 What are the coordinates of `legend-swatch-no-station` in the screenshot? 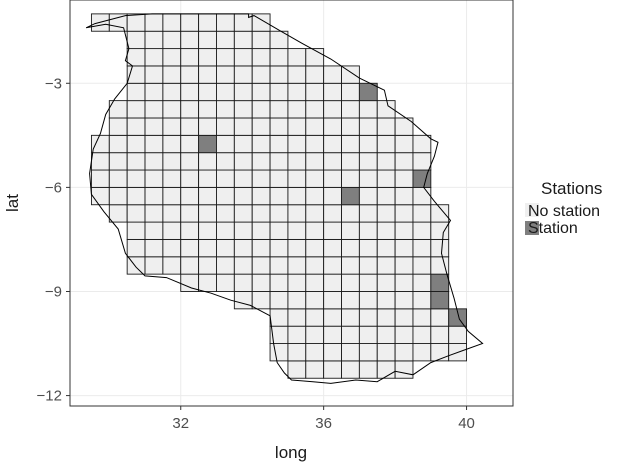 It's located at (532, 210).